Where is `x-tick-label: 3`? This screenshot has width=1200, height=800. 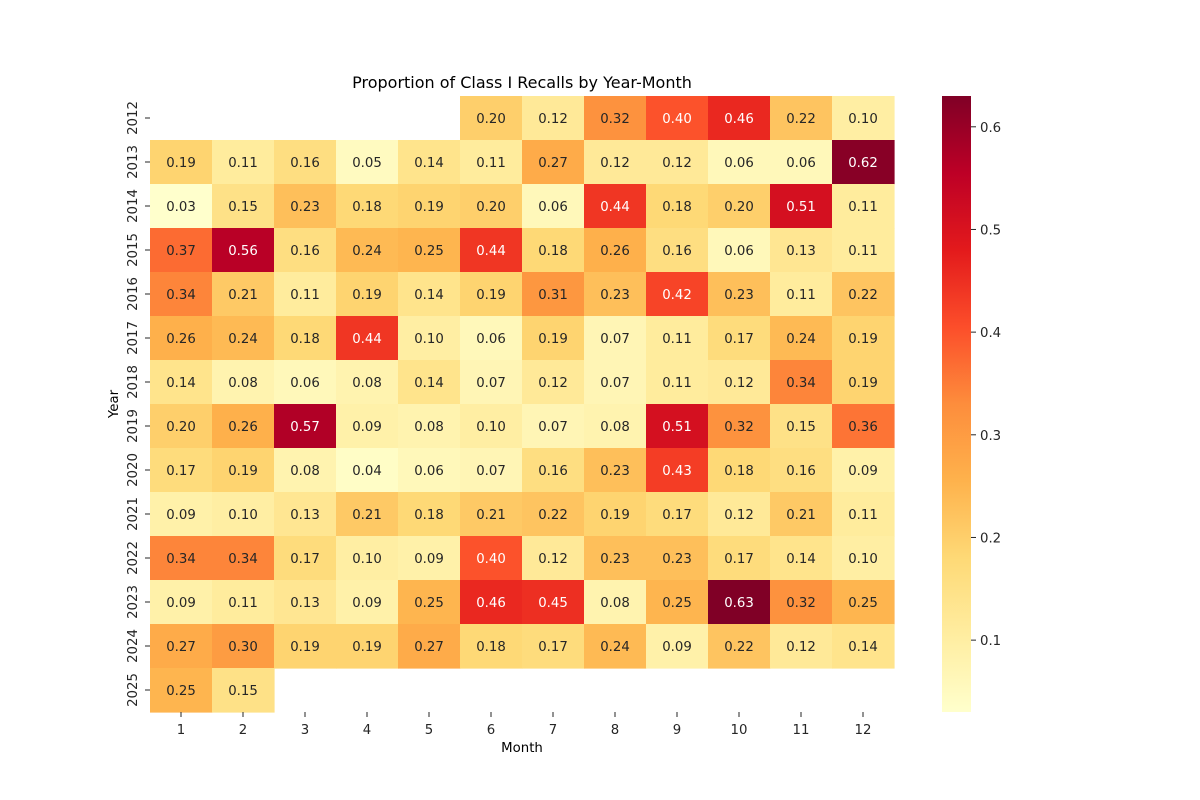 x-tick-label: 3 is located at coordinates (305, 730).